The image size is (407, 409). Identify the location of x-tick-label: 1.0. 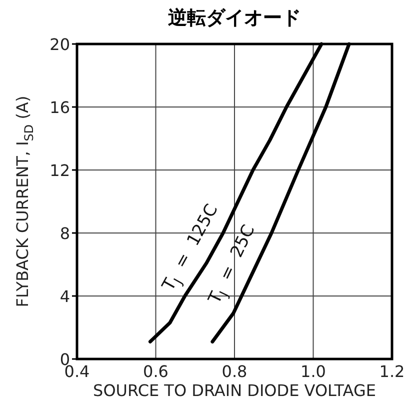
(313, 371).